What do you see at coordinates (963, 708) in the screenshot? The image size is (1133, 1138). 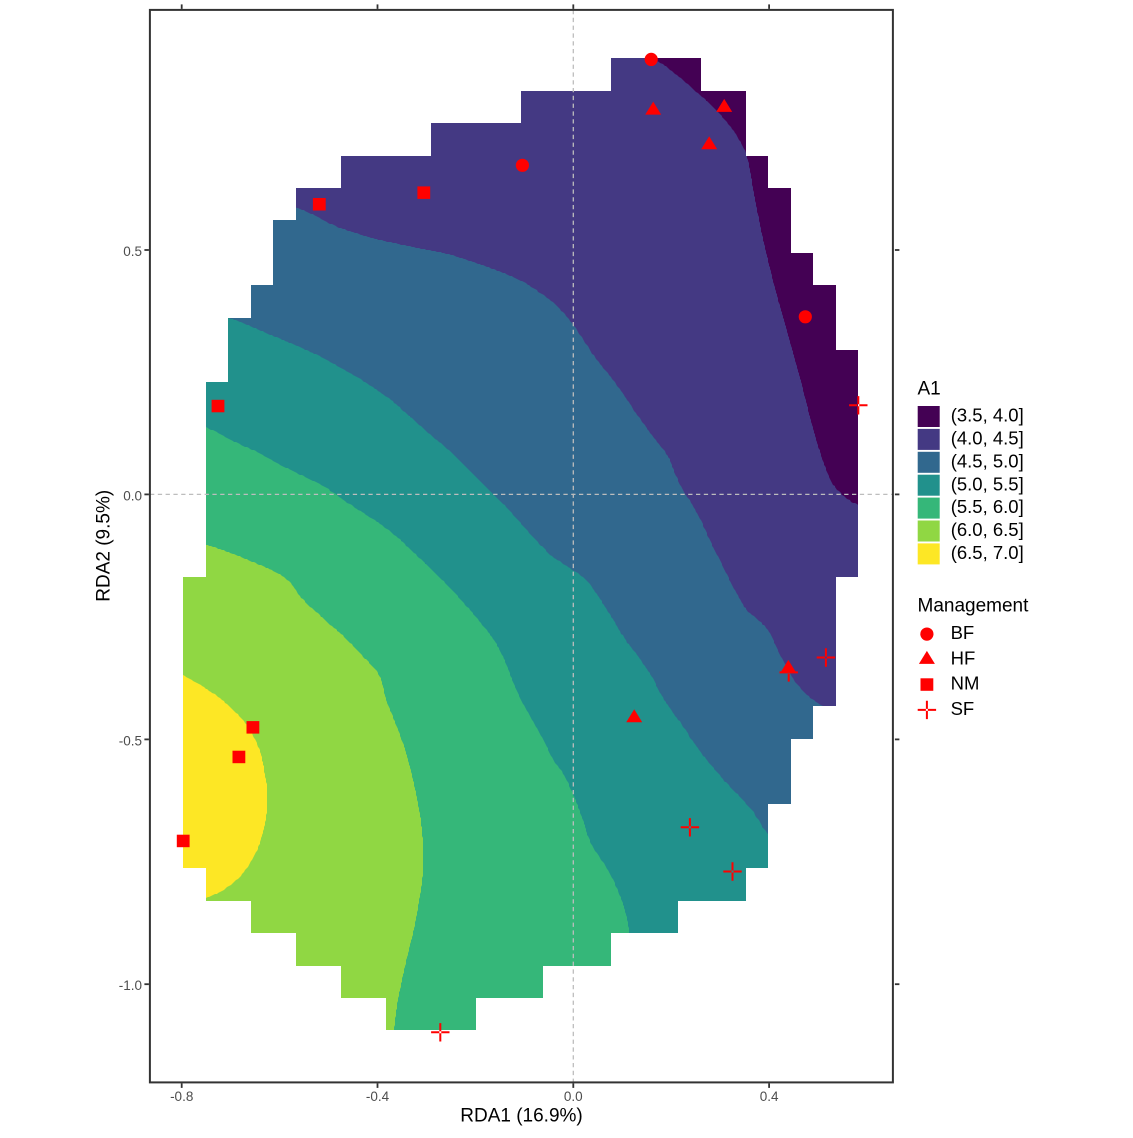 I see `svg-text: SF` at bounding box center [963, 708].